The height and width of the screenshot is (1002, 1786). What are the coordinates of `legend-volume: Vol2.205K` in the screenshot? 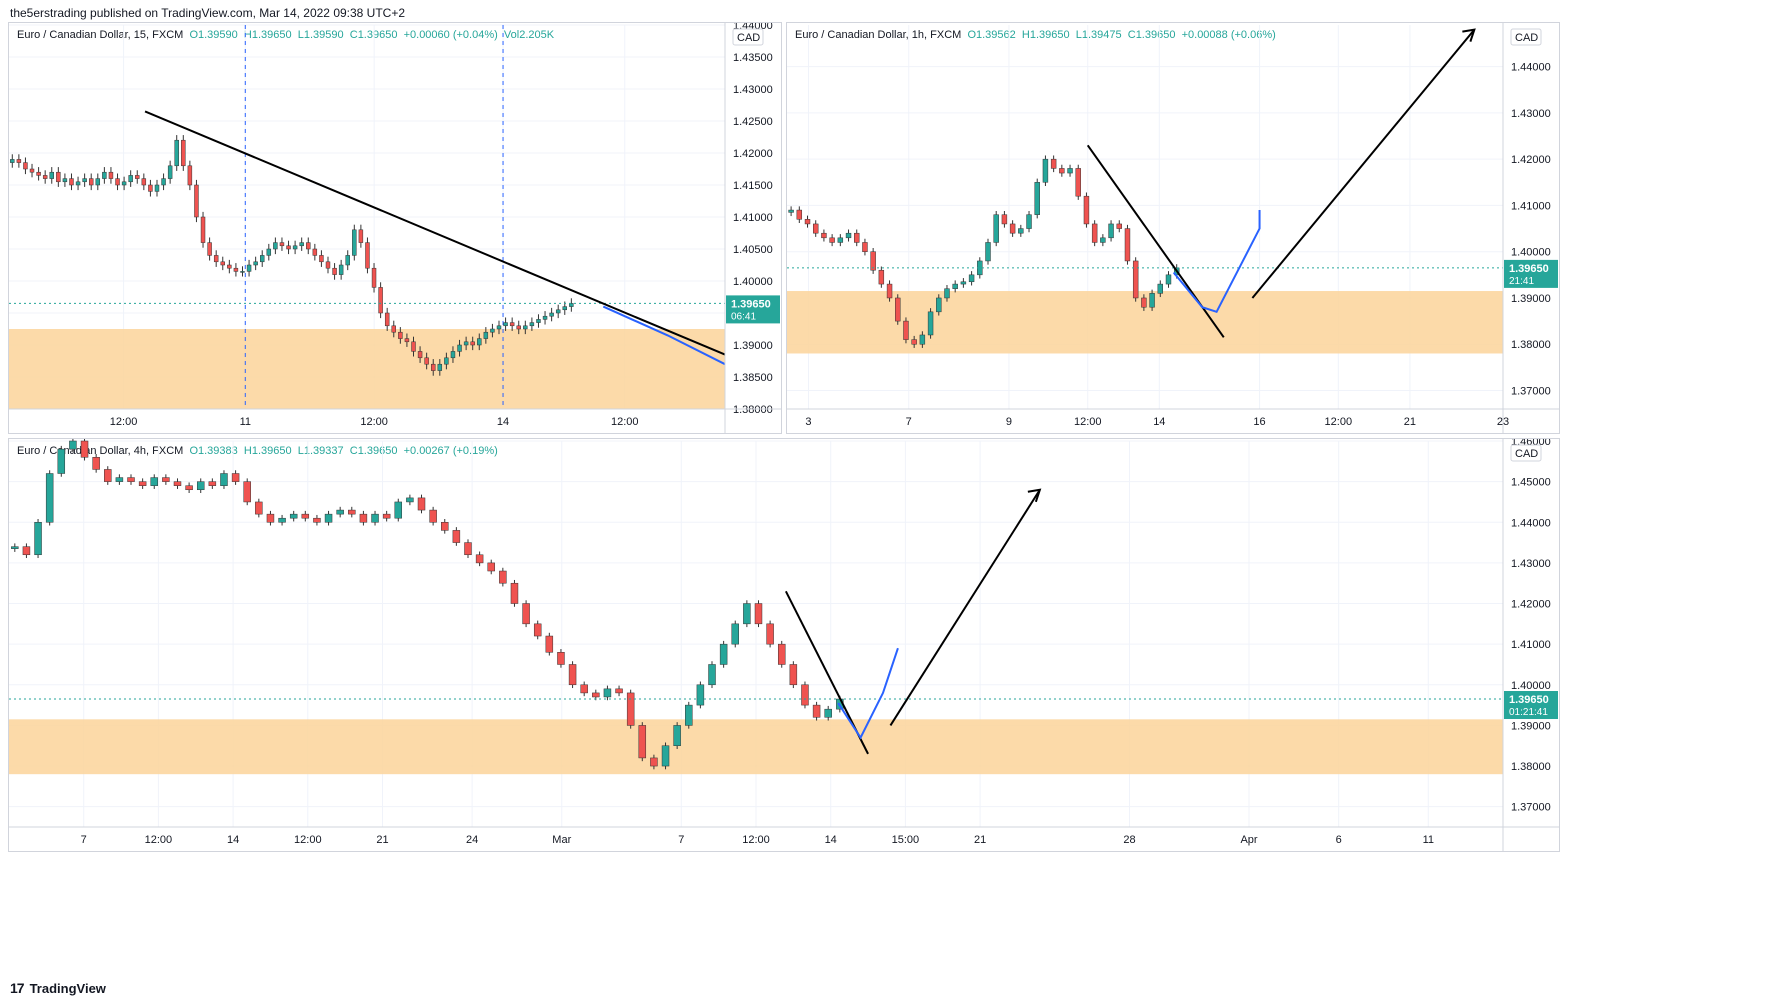 It's located at (529, 35).